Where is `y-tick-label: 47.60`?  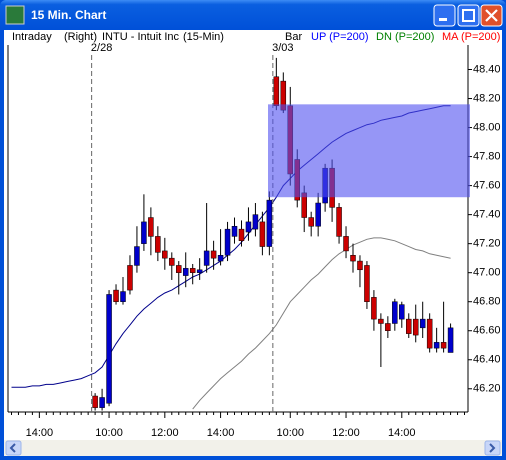 y-tick-label: 47.60 is located at coordinates (487, 186).